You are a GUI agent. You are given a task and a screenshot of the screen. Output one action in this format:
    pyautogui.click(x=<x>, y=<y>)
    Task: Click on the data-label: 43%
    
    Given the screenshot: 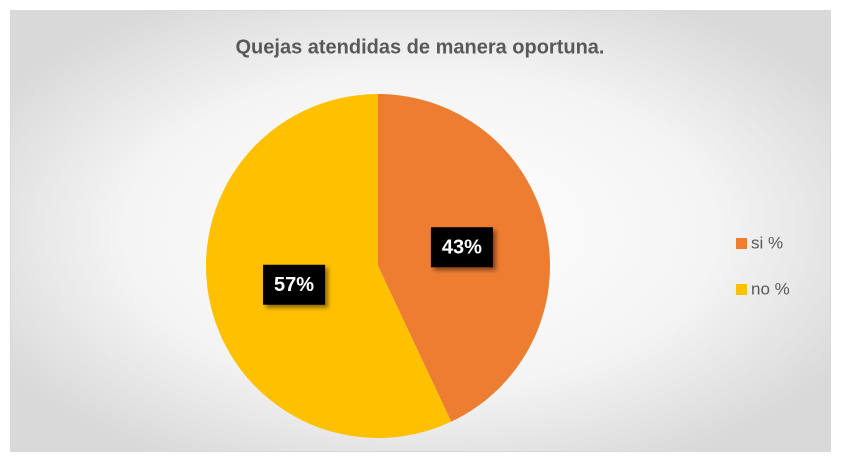 What is the action you would take?
    pyautogui.click(x=462, y=248)
    